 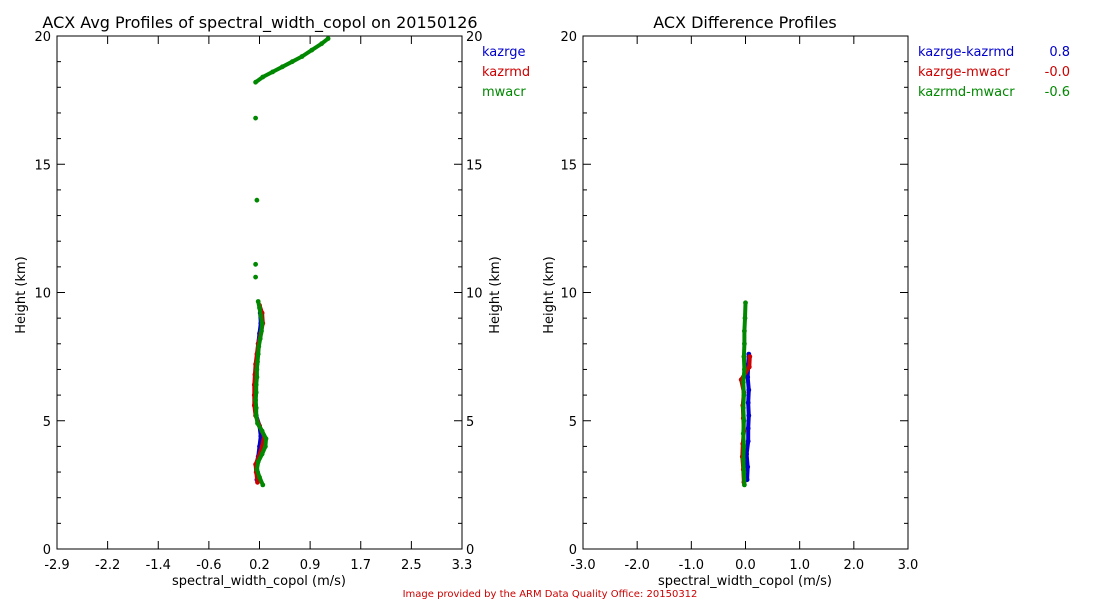 I want to click on difference-profiles-x-label: spectral_width_copol (m/s), so click(x=745, y=581).